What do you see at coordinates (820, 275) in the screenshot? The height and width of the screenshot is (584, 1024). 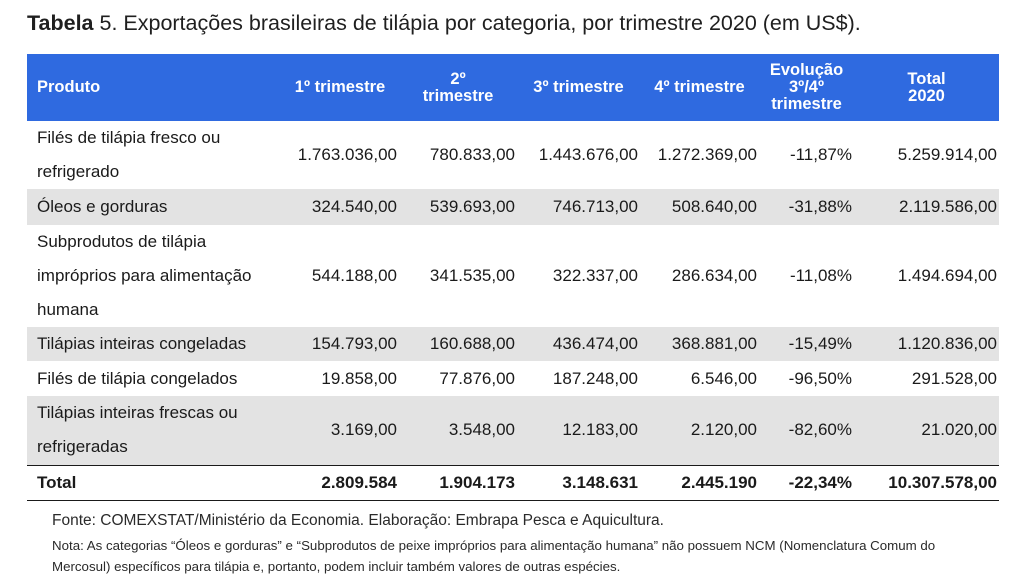 I see `cell-evolution: -11,08%` at bounding box center [820, 275].